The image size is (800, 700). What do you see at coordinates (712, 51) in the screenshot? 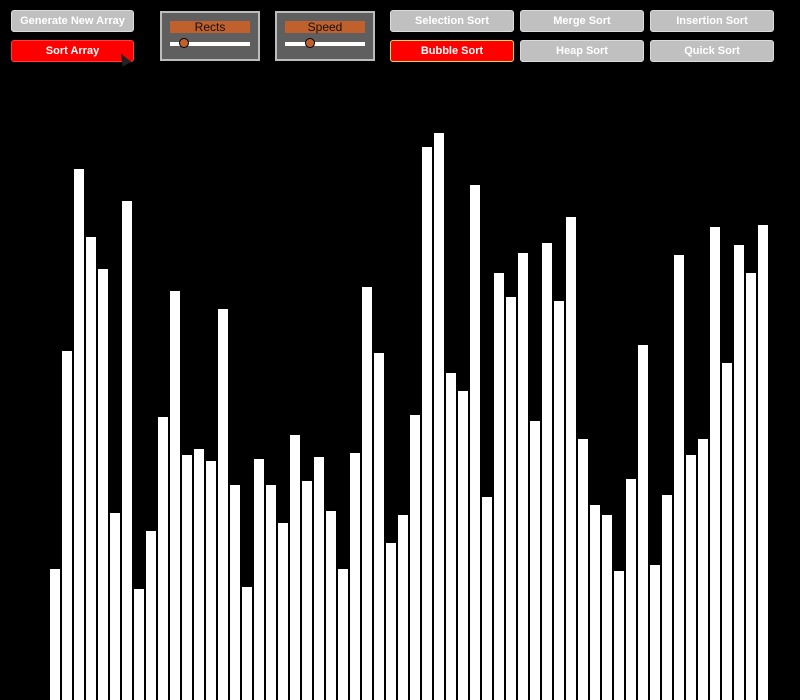
I see `quick-sort-button: Quick Sort` at bounding box center [712, 51].